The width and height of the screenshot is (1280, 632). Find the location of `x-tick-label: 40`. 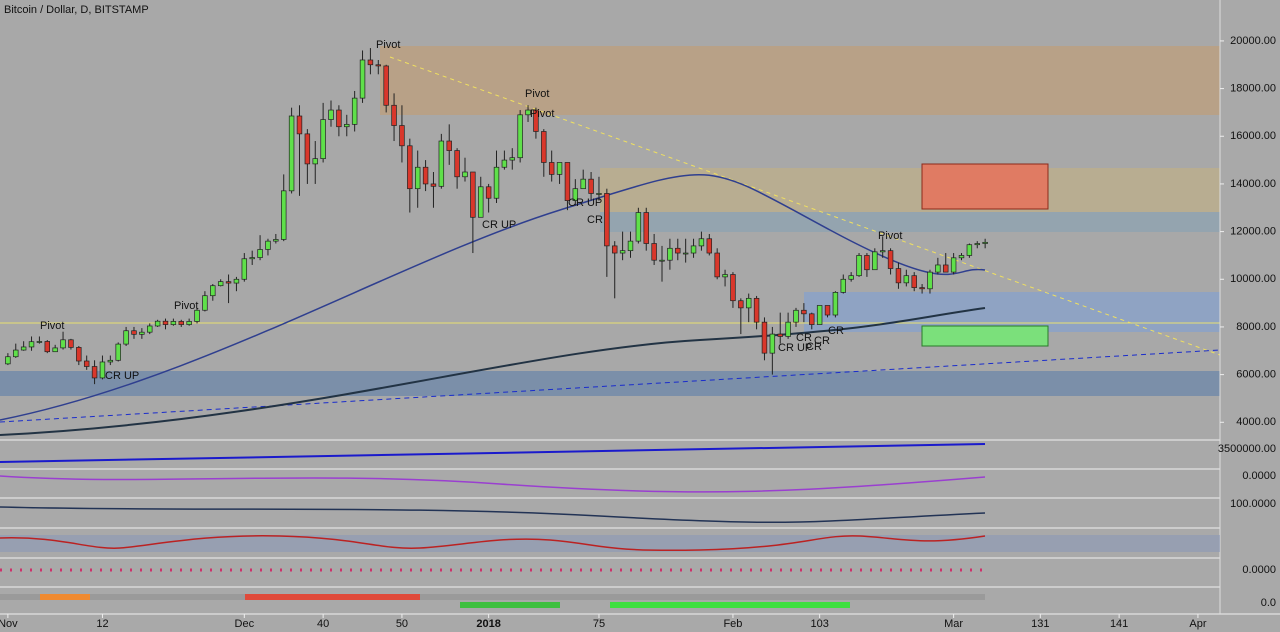

x-tick-label: 40 is located at coordinates (323, 624).